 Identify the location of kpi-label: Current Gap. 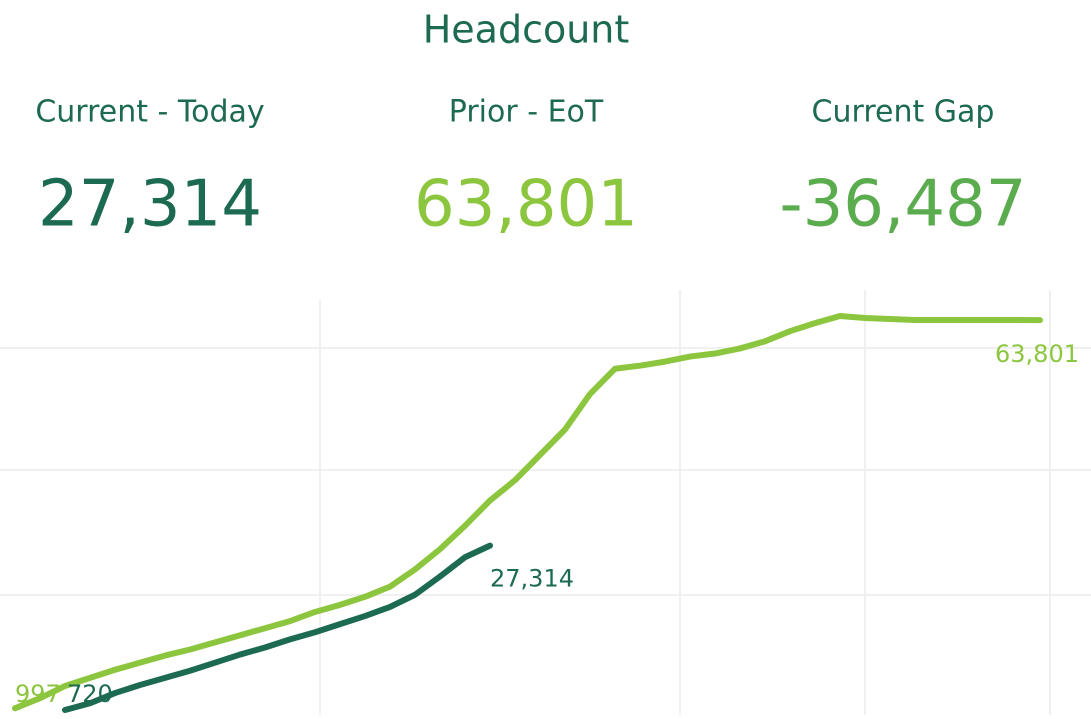
(903, 112).